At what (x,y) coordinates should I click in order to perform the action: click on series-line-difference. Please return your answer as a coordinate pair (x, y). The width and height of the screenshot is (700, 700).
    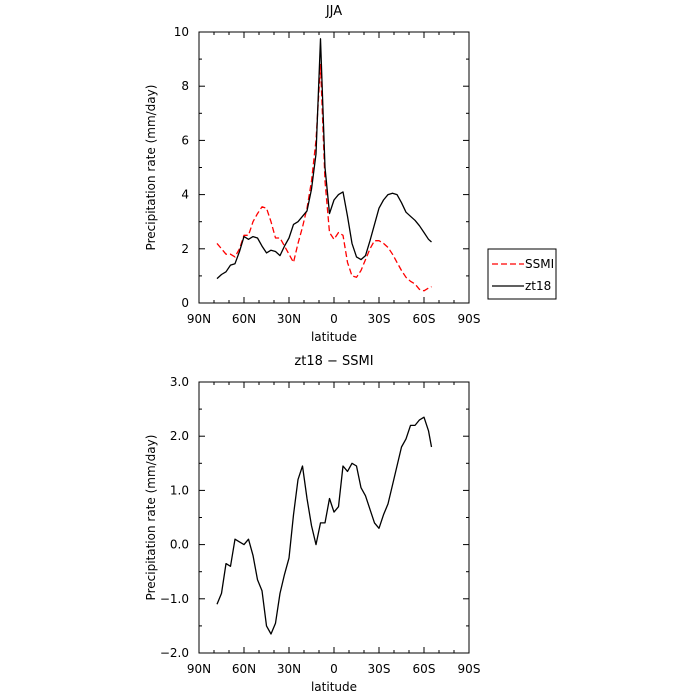
    Looking at the image, I should click on (324, 525).